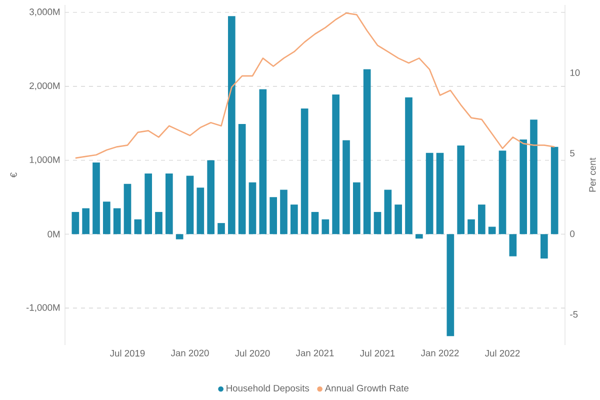 The height and width of the screenshot is (400, 600). Describe the element at coordinates (43, 308) in the screenshot. I see `y-tick-label: -1,000M` at that location.